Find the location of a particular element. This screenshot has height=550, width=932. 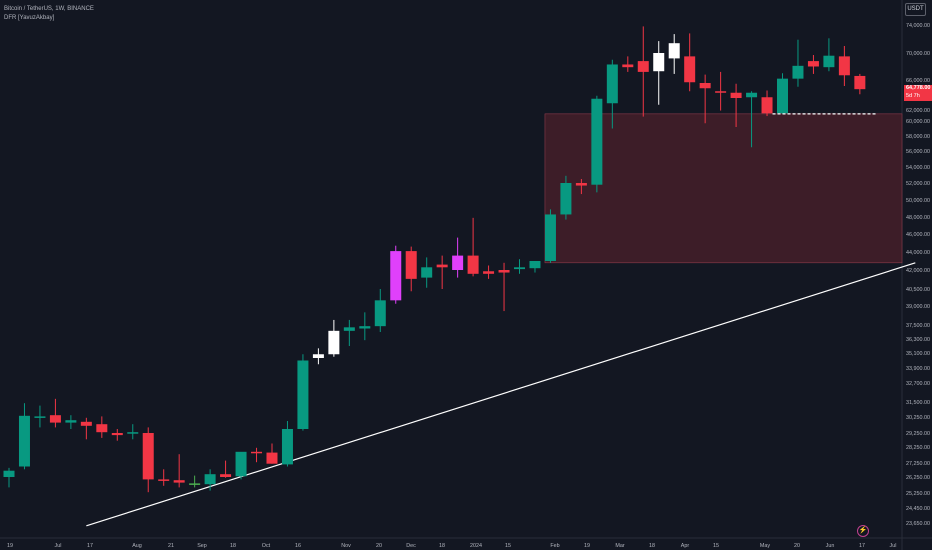

time-axis-label: 16 is located at coordinates (298, 546).